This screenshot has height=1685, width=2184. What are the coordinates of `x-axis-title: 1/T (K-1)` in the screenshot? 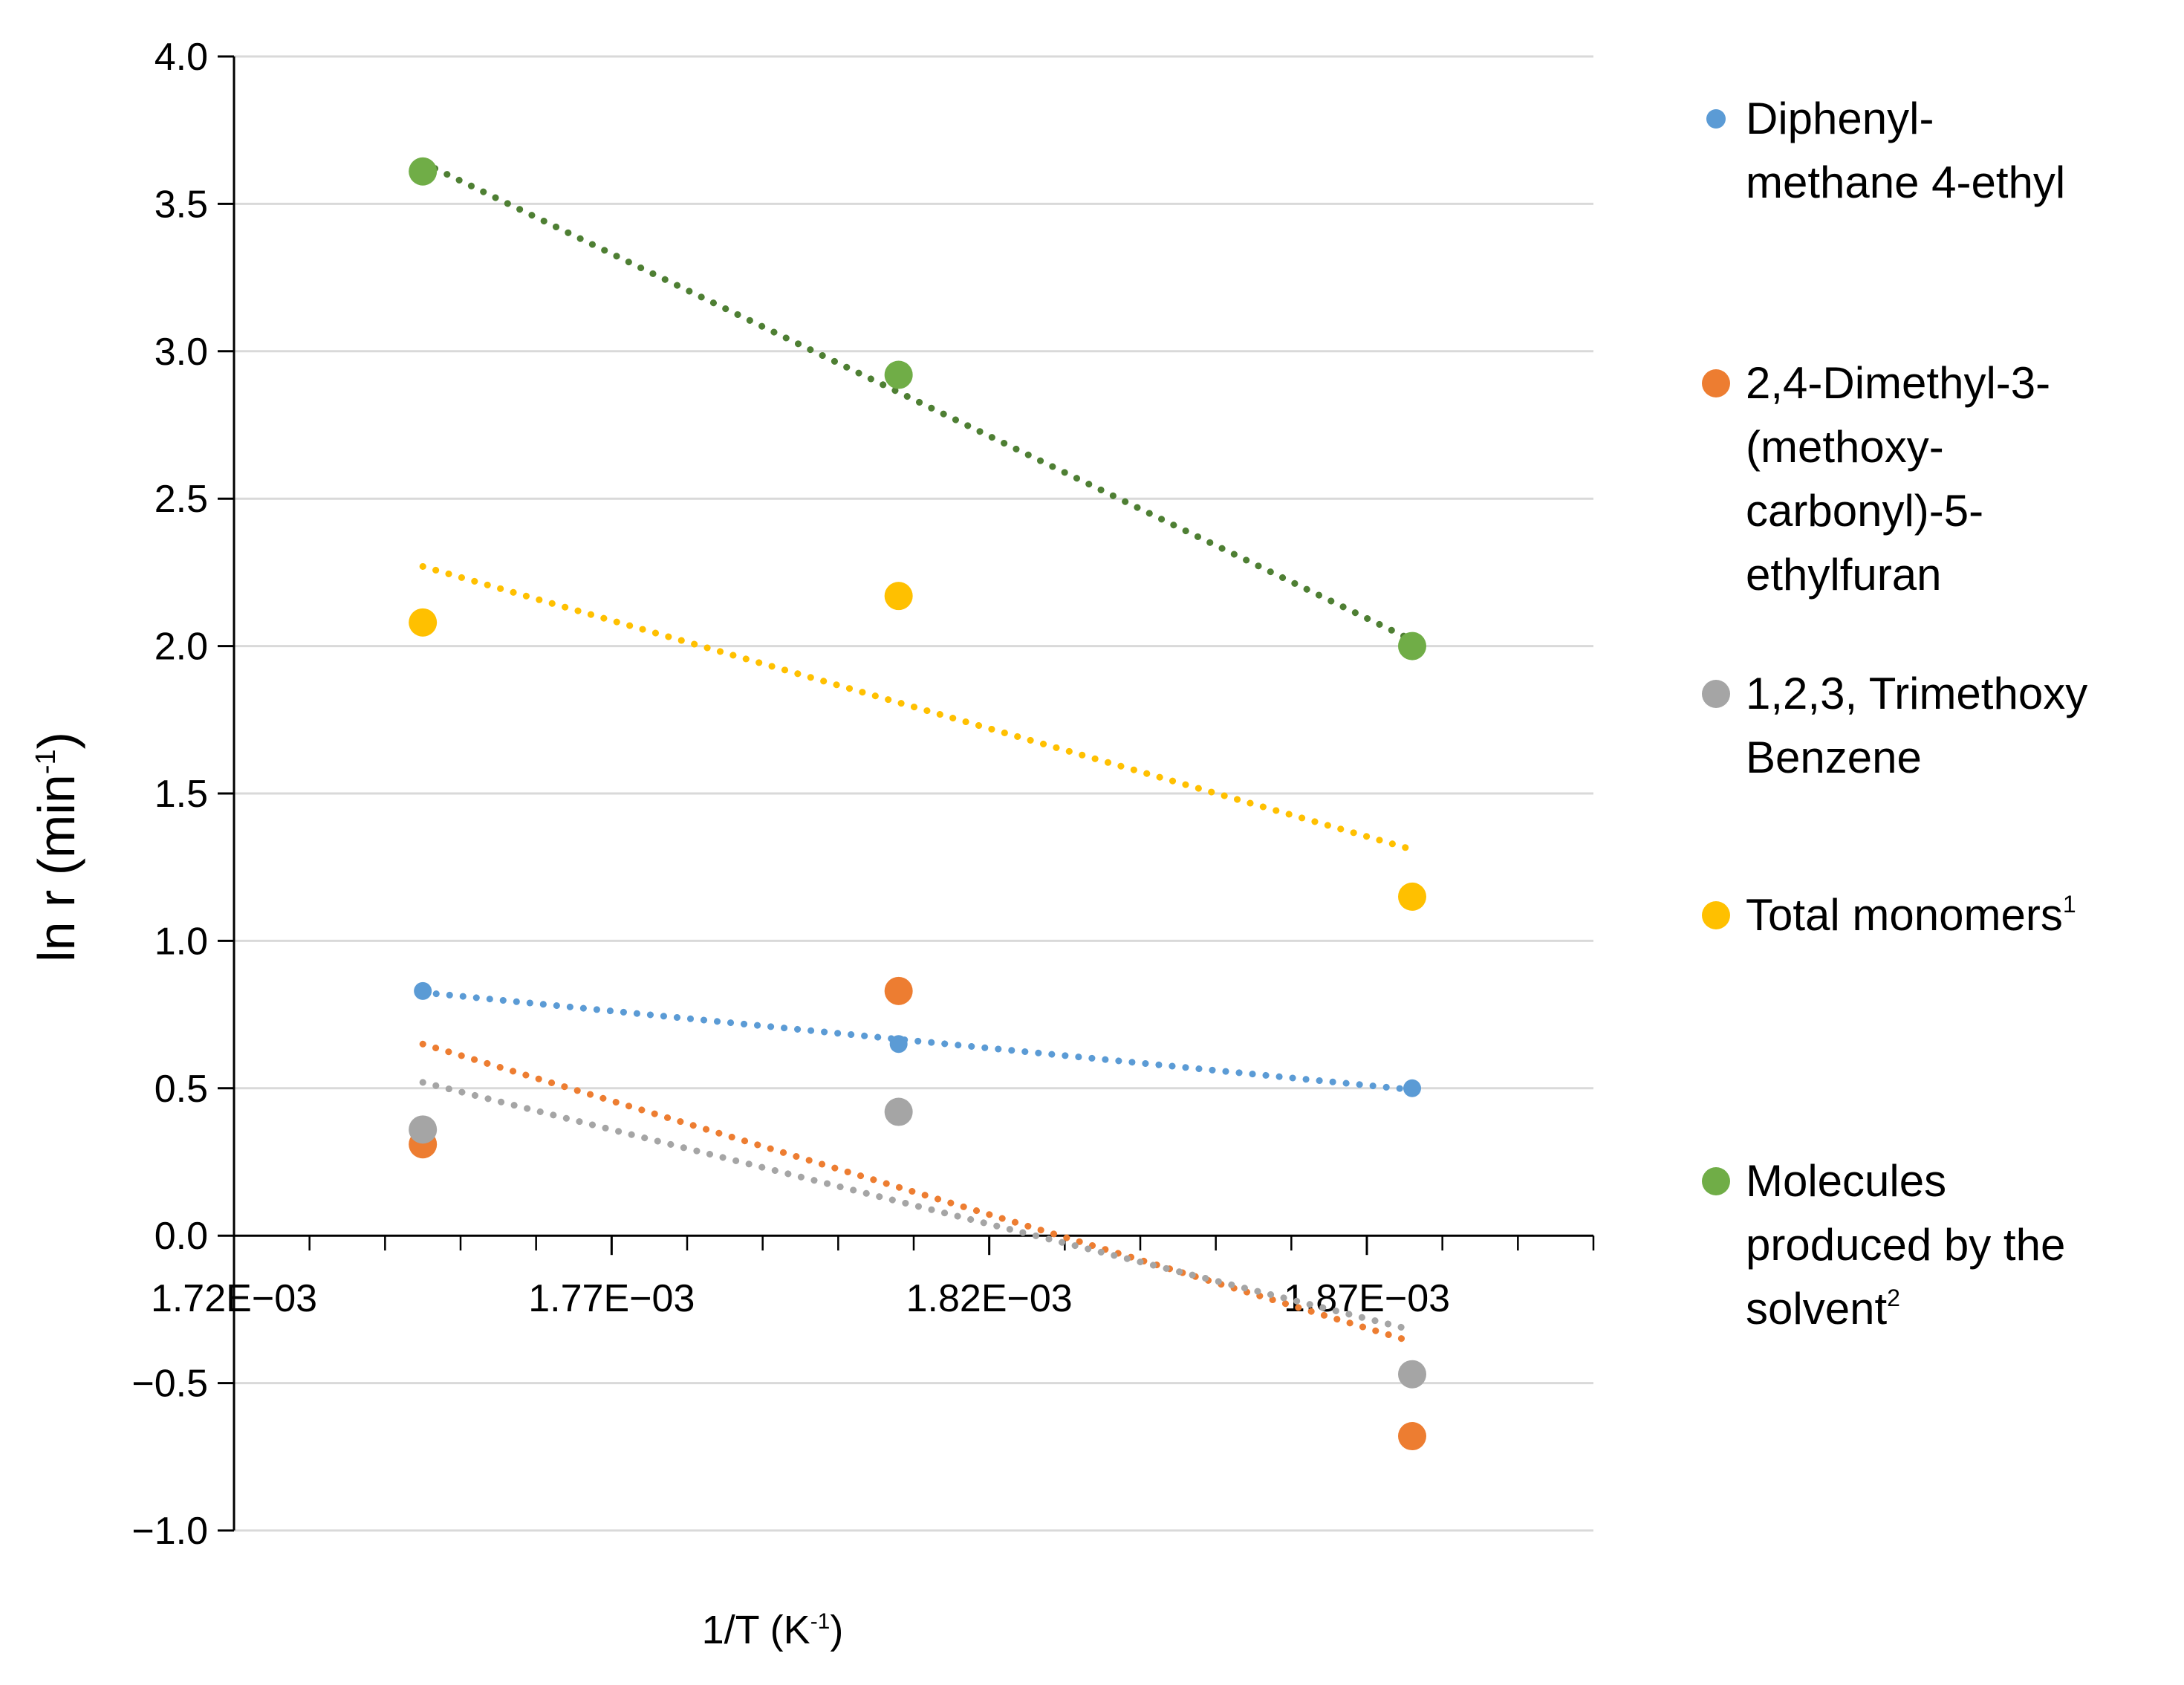 It's located at (773, 1630).